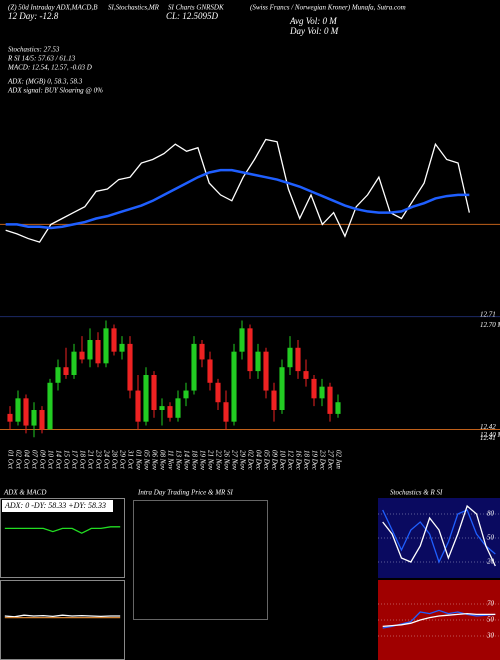 The width and height of the screenshot is (500, 660). Describe the element at coordinates (186, 460) in the screenshot. I see `x-tick-label: 14 Nov` at that location.